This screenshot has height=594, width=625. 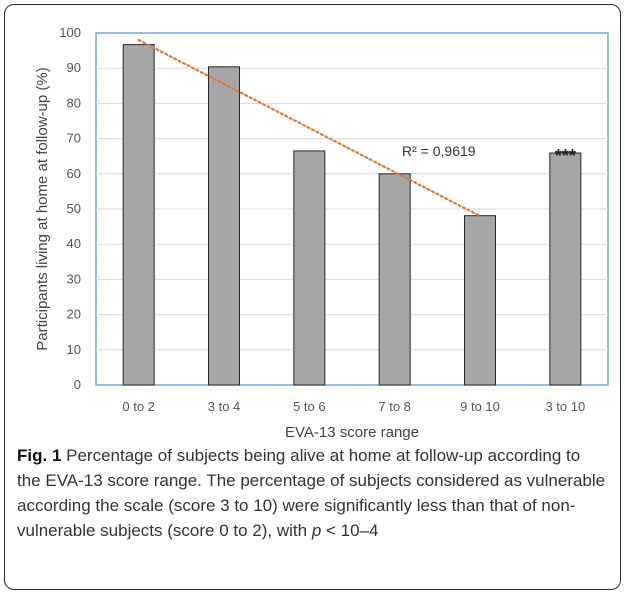 What do you see at coordinates (74, 67) in the screenshot?
I see `y-tick-label: 90` at bounding box center [74, 67].